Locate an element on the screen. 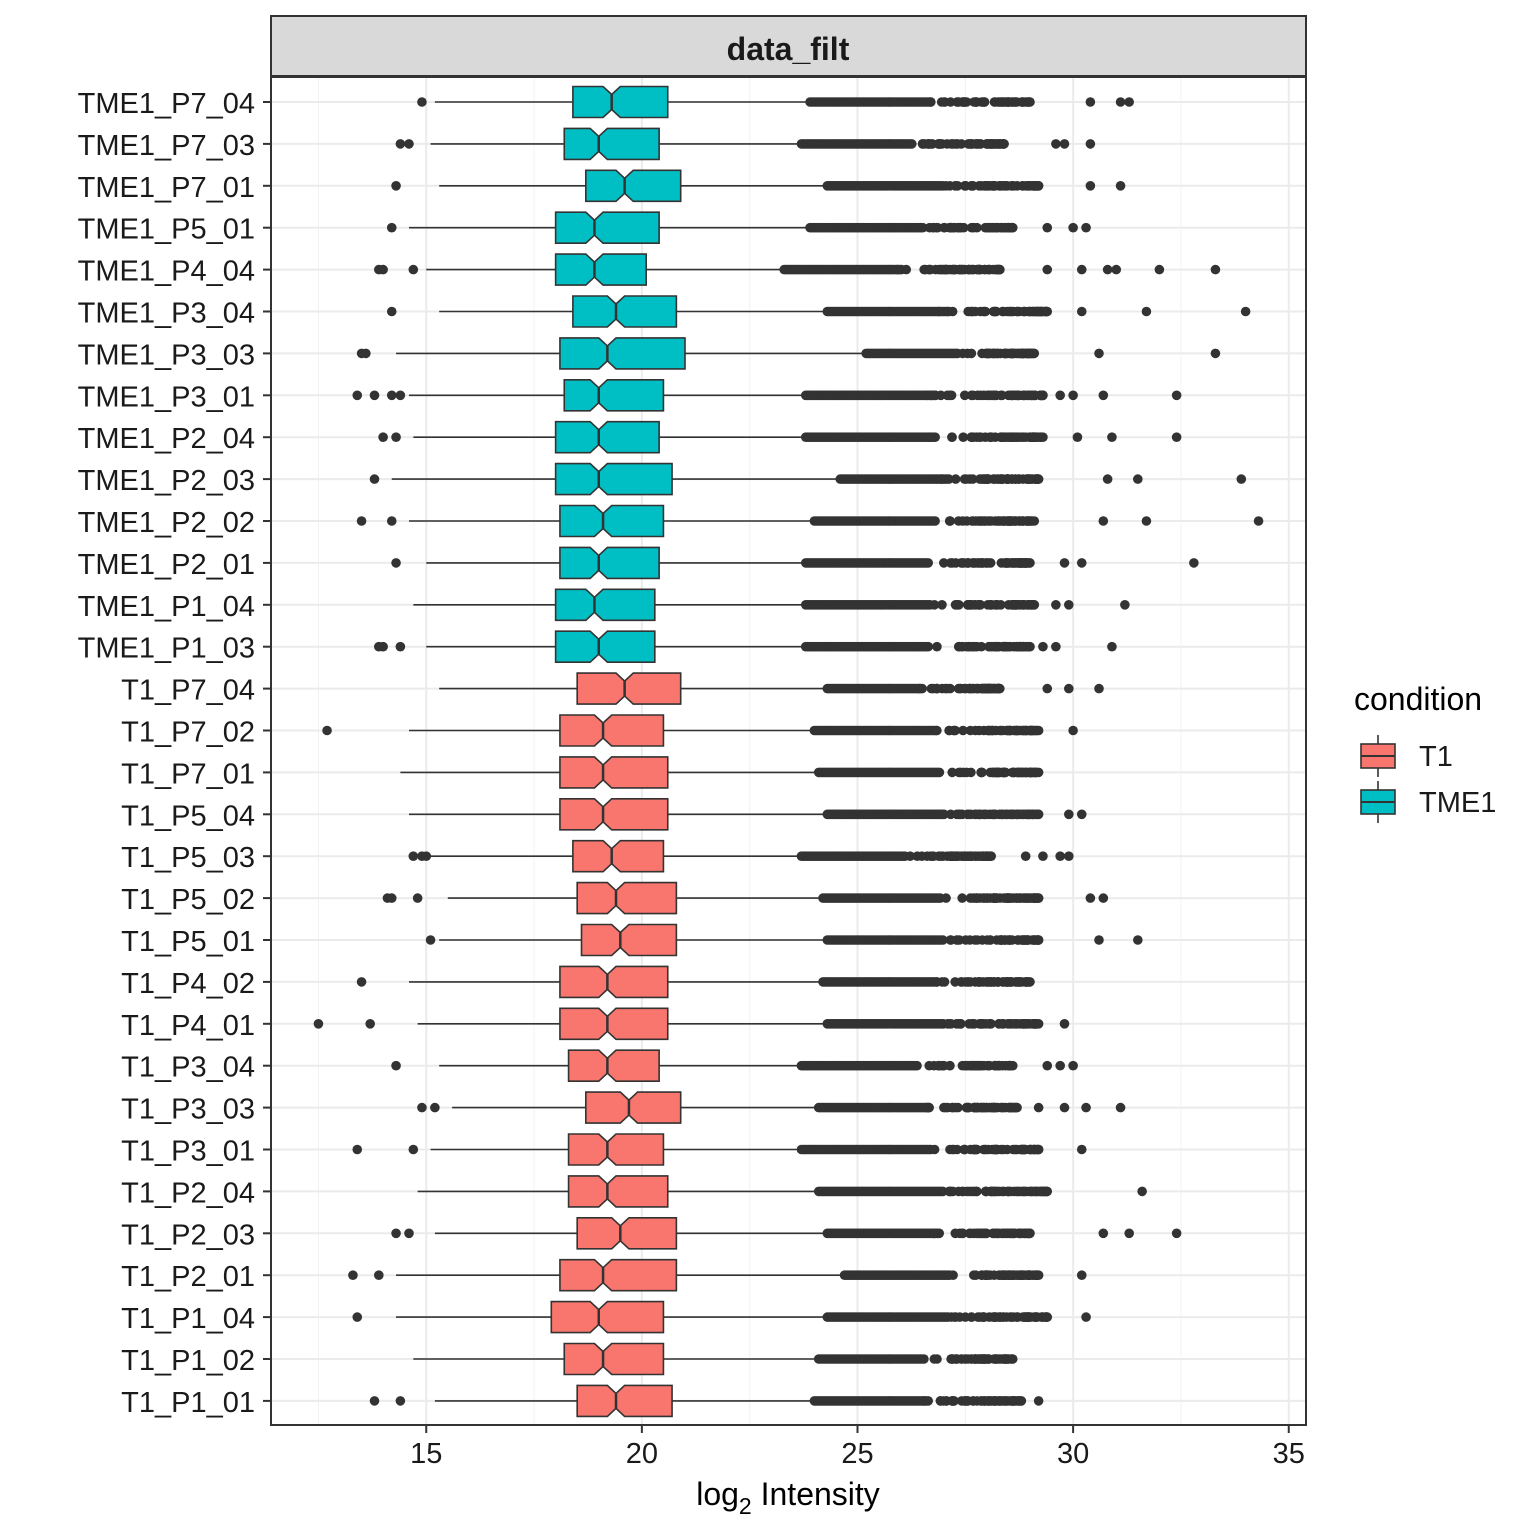 This screenshot has width=1536, height=1536. legend-label: T1 is located at coordinates (1436, 757).